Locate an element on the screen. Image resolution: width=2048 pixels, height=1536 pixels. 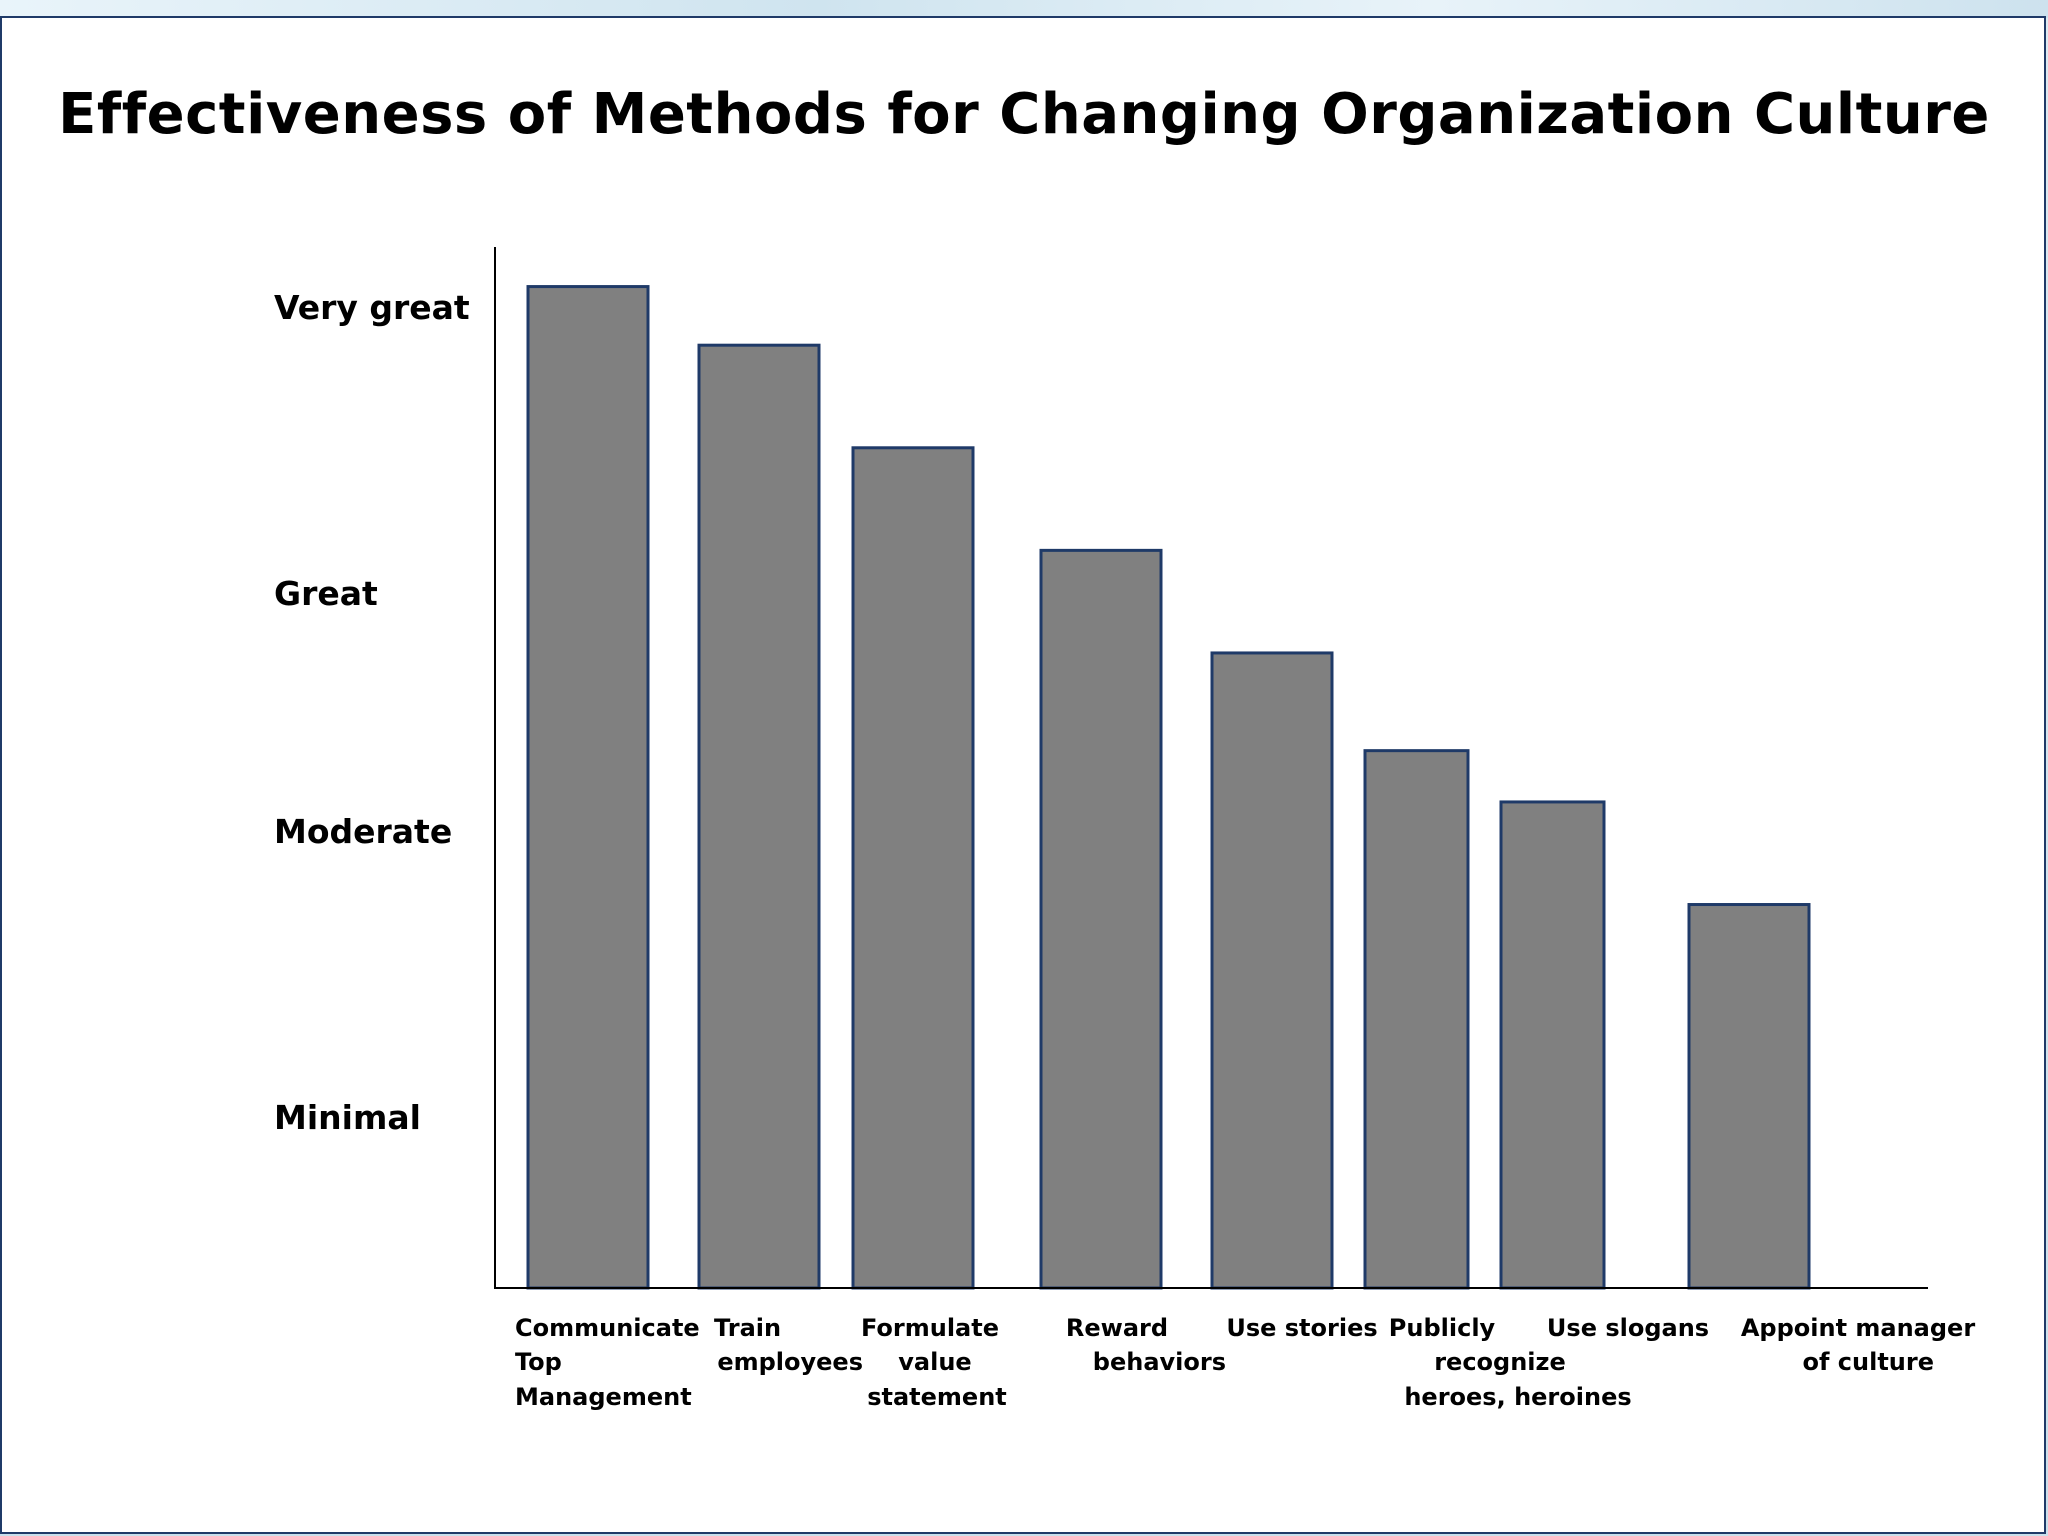
window-top-strip is located at coordinates (1024, 9).